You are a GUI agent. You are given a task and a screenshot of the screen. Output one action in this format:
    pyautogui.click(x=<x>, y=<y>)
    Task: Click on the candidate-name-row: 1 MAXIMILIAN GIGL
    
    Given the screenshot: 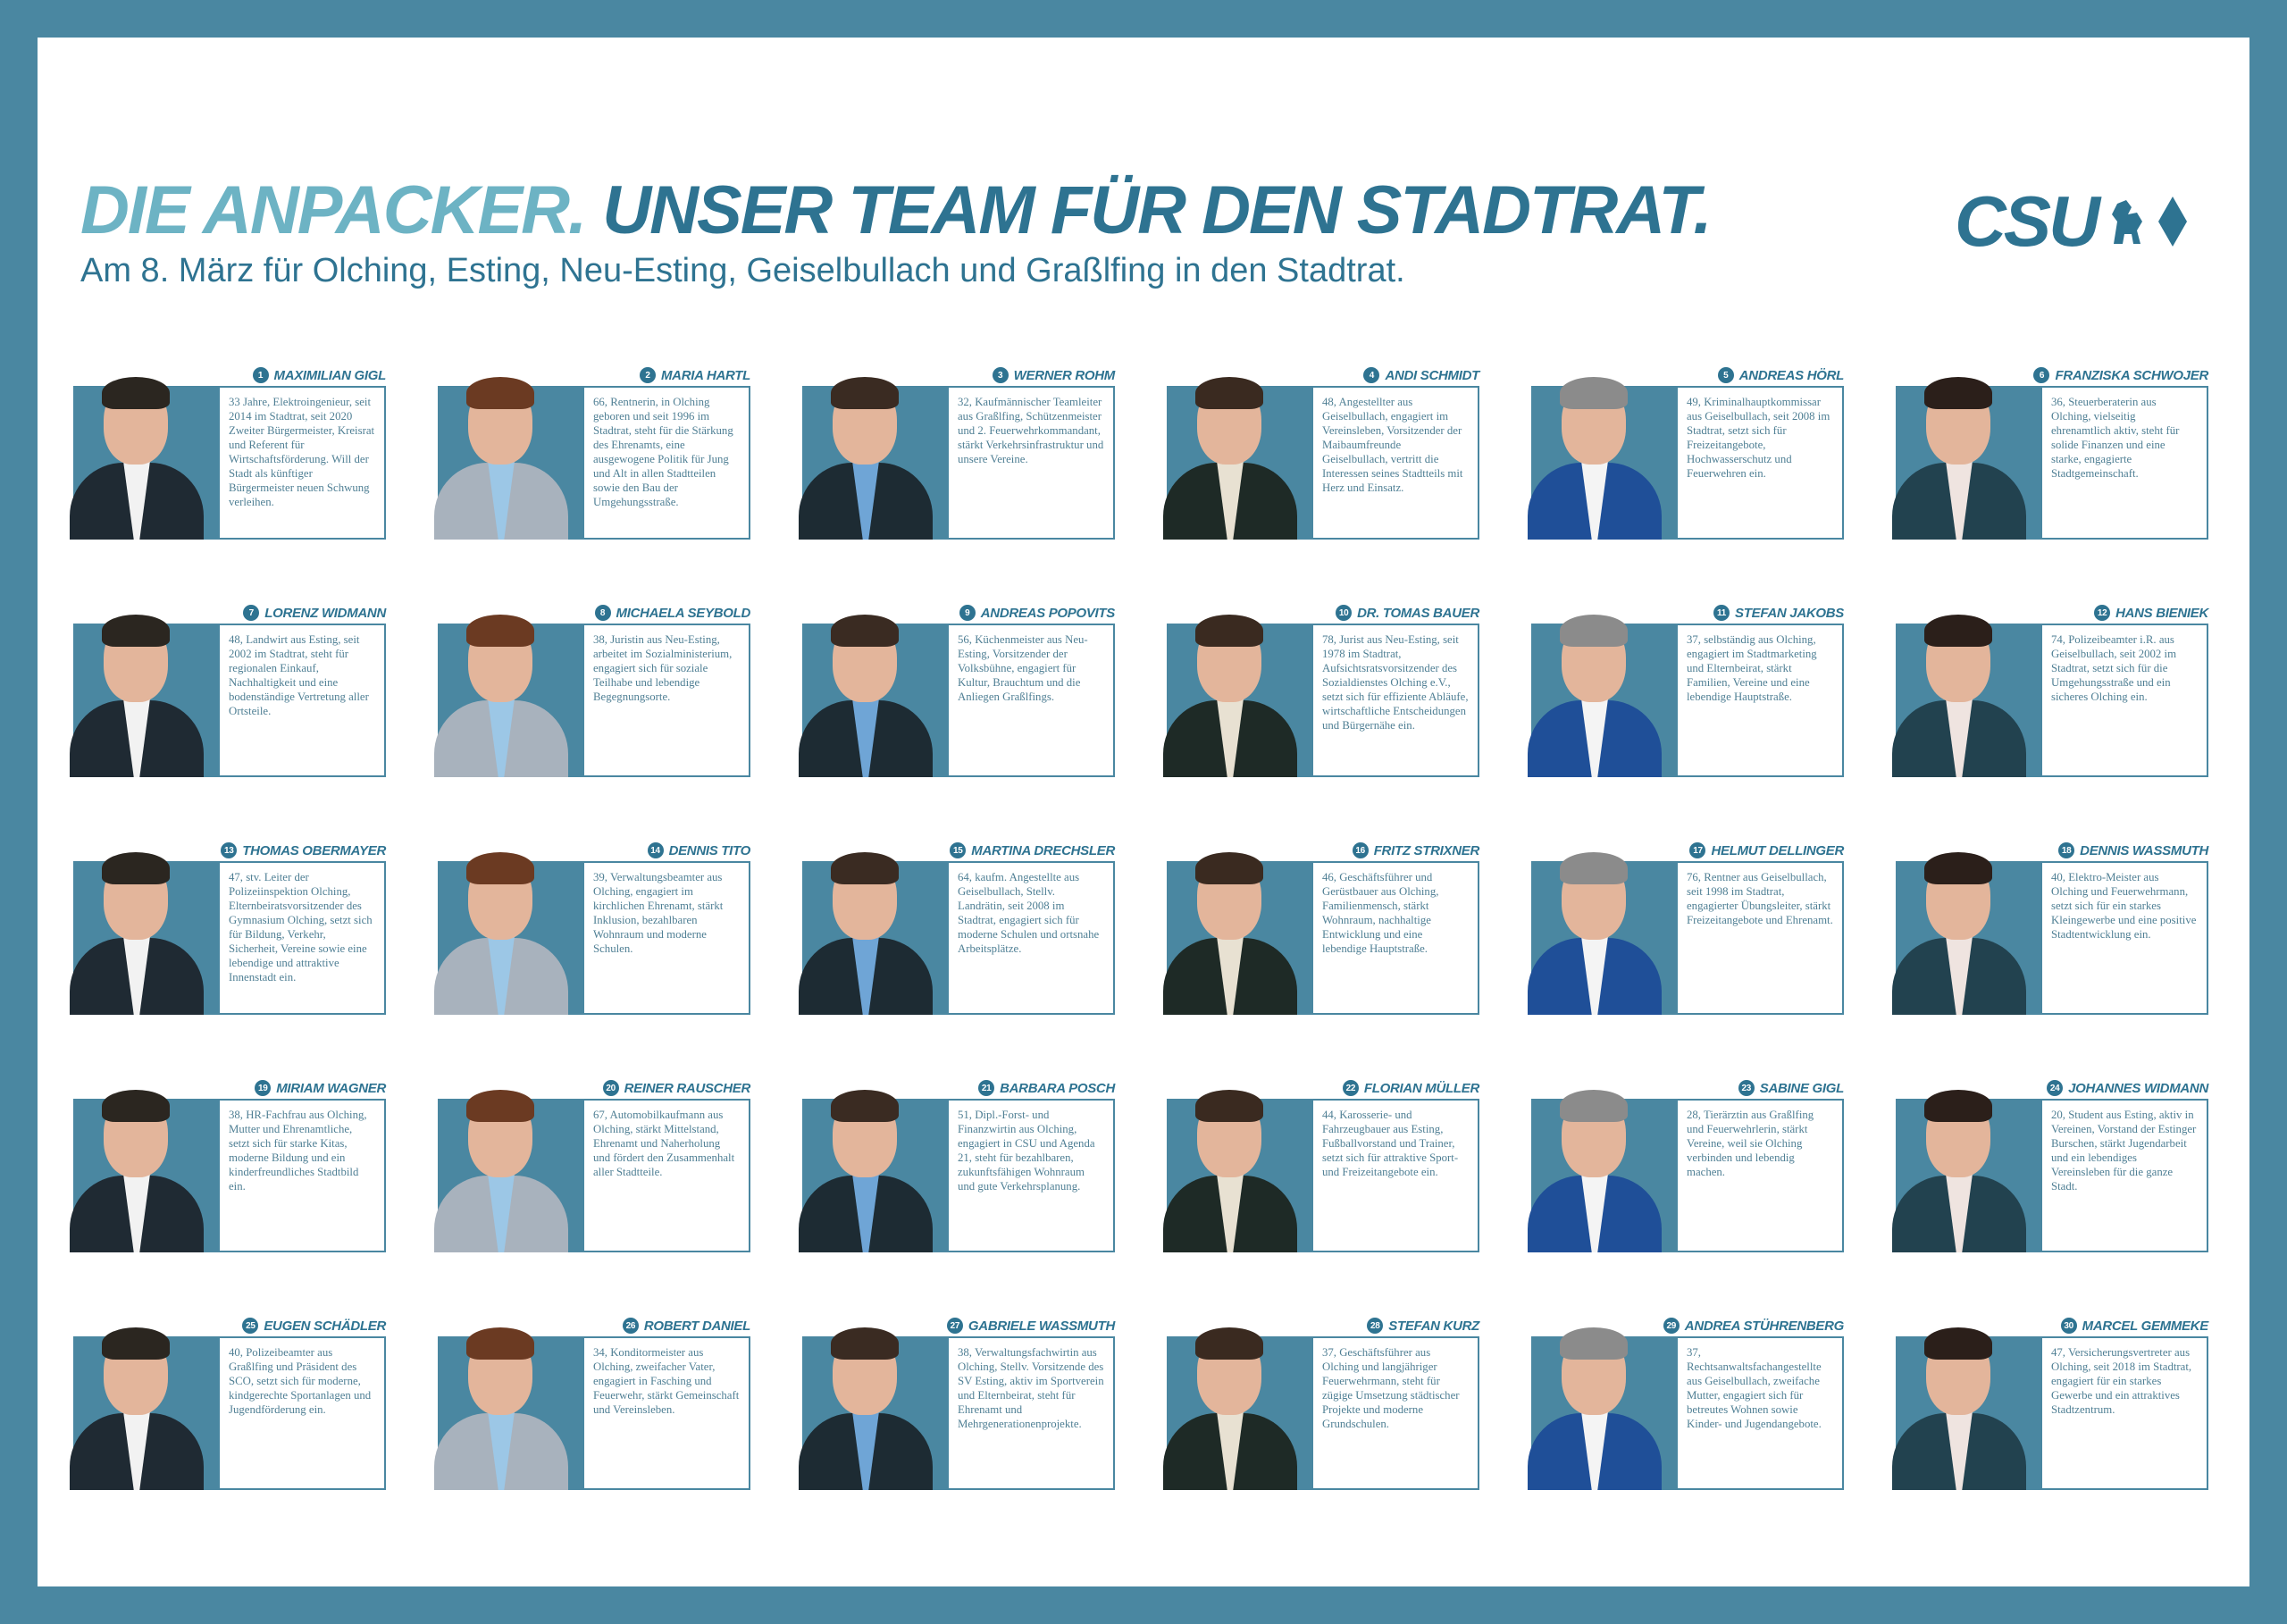 What is the action you would take?
    pyautogui.click(x=319, y=375)
    